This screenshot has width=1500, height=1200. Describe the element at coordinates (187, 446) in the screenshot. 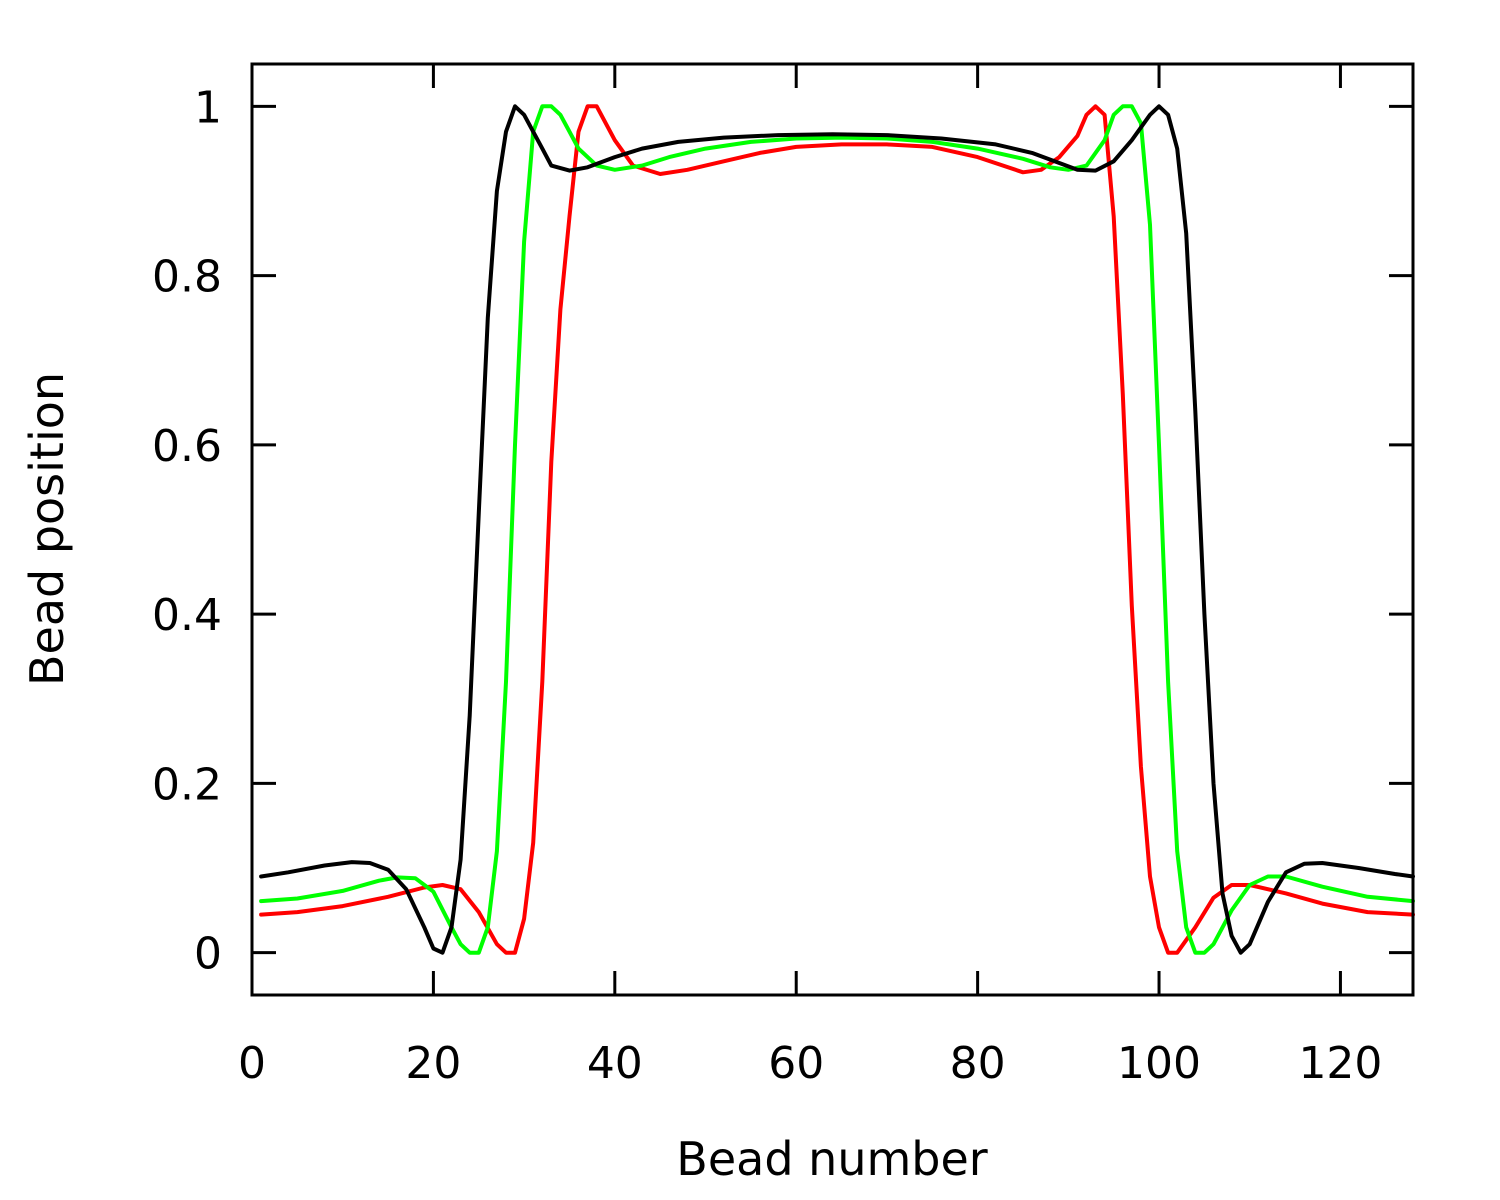

I see `y-tick-label: 0.6` at that location.